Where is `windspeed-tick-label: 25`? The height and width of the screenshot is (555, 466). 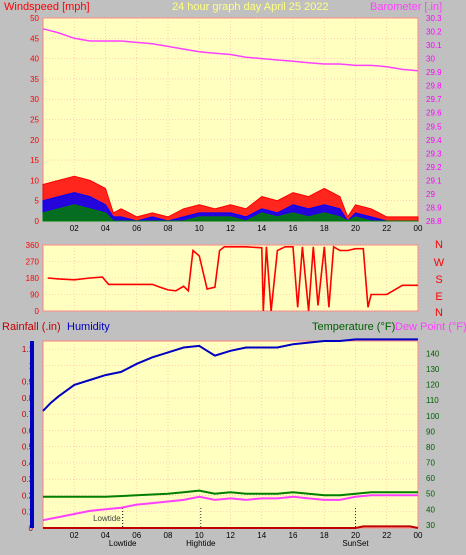
windspeed-tick-label: 25 is located at coordinates (34, 120).